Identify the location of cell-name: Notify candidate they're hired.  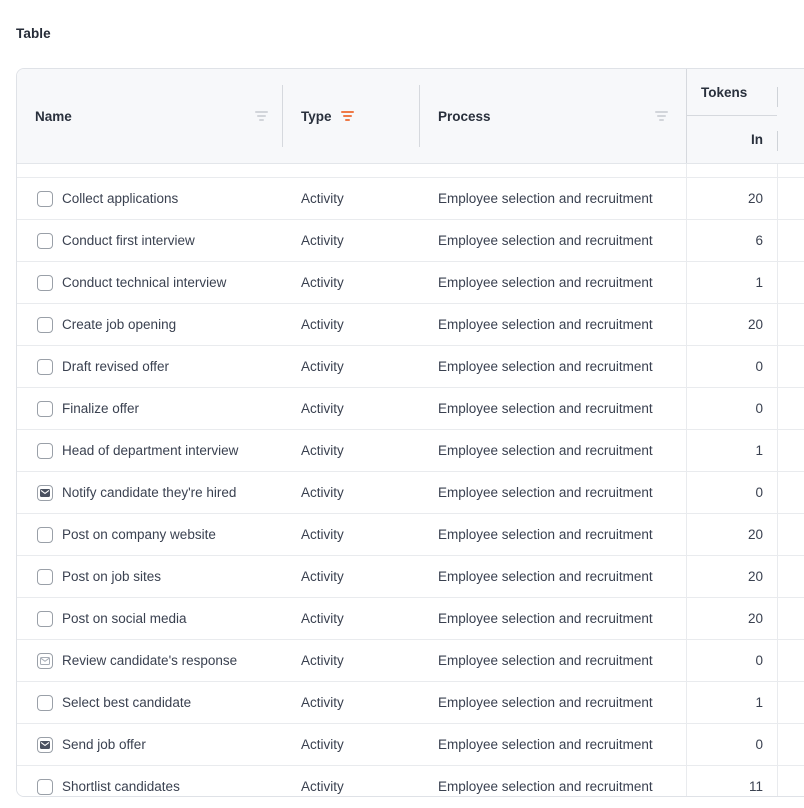
(150, 492).